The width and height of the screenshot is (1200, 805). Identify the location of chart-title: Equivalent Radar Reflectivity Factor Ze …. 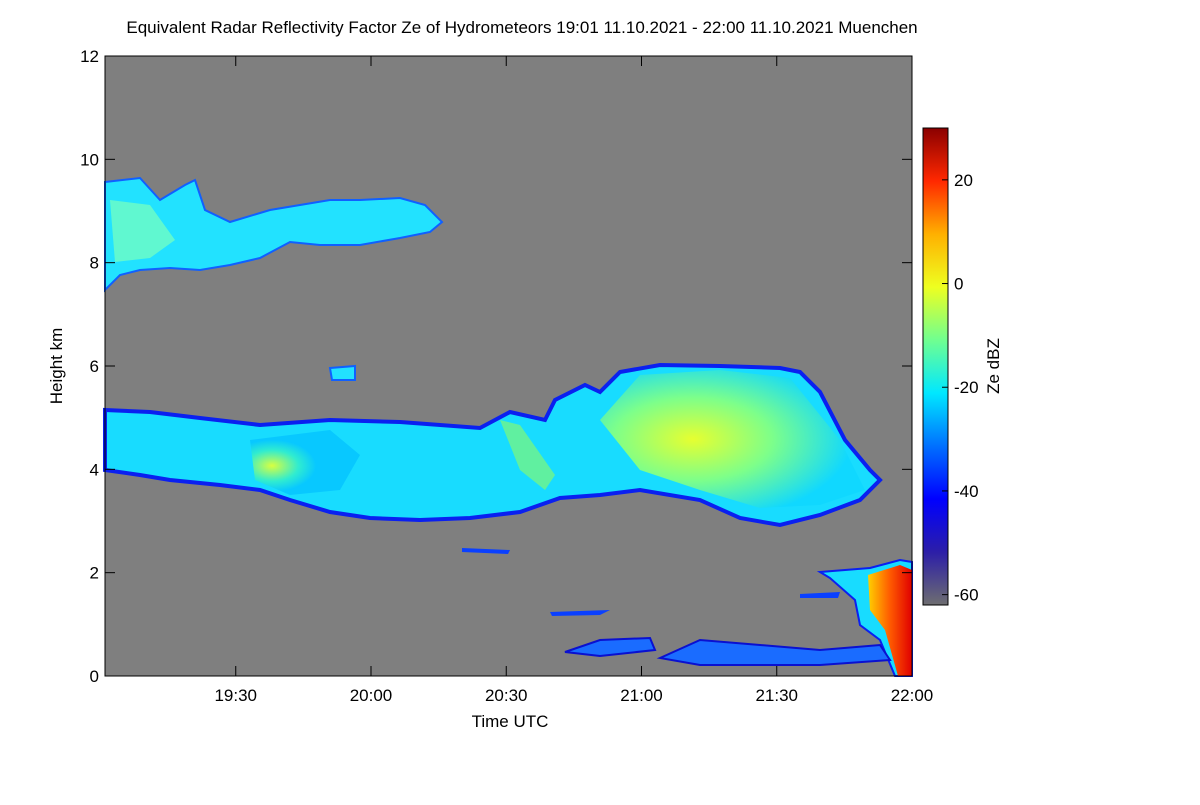
(521, 27).